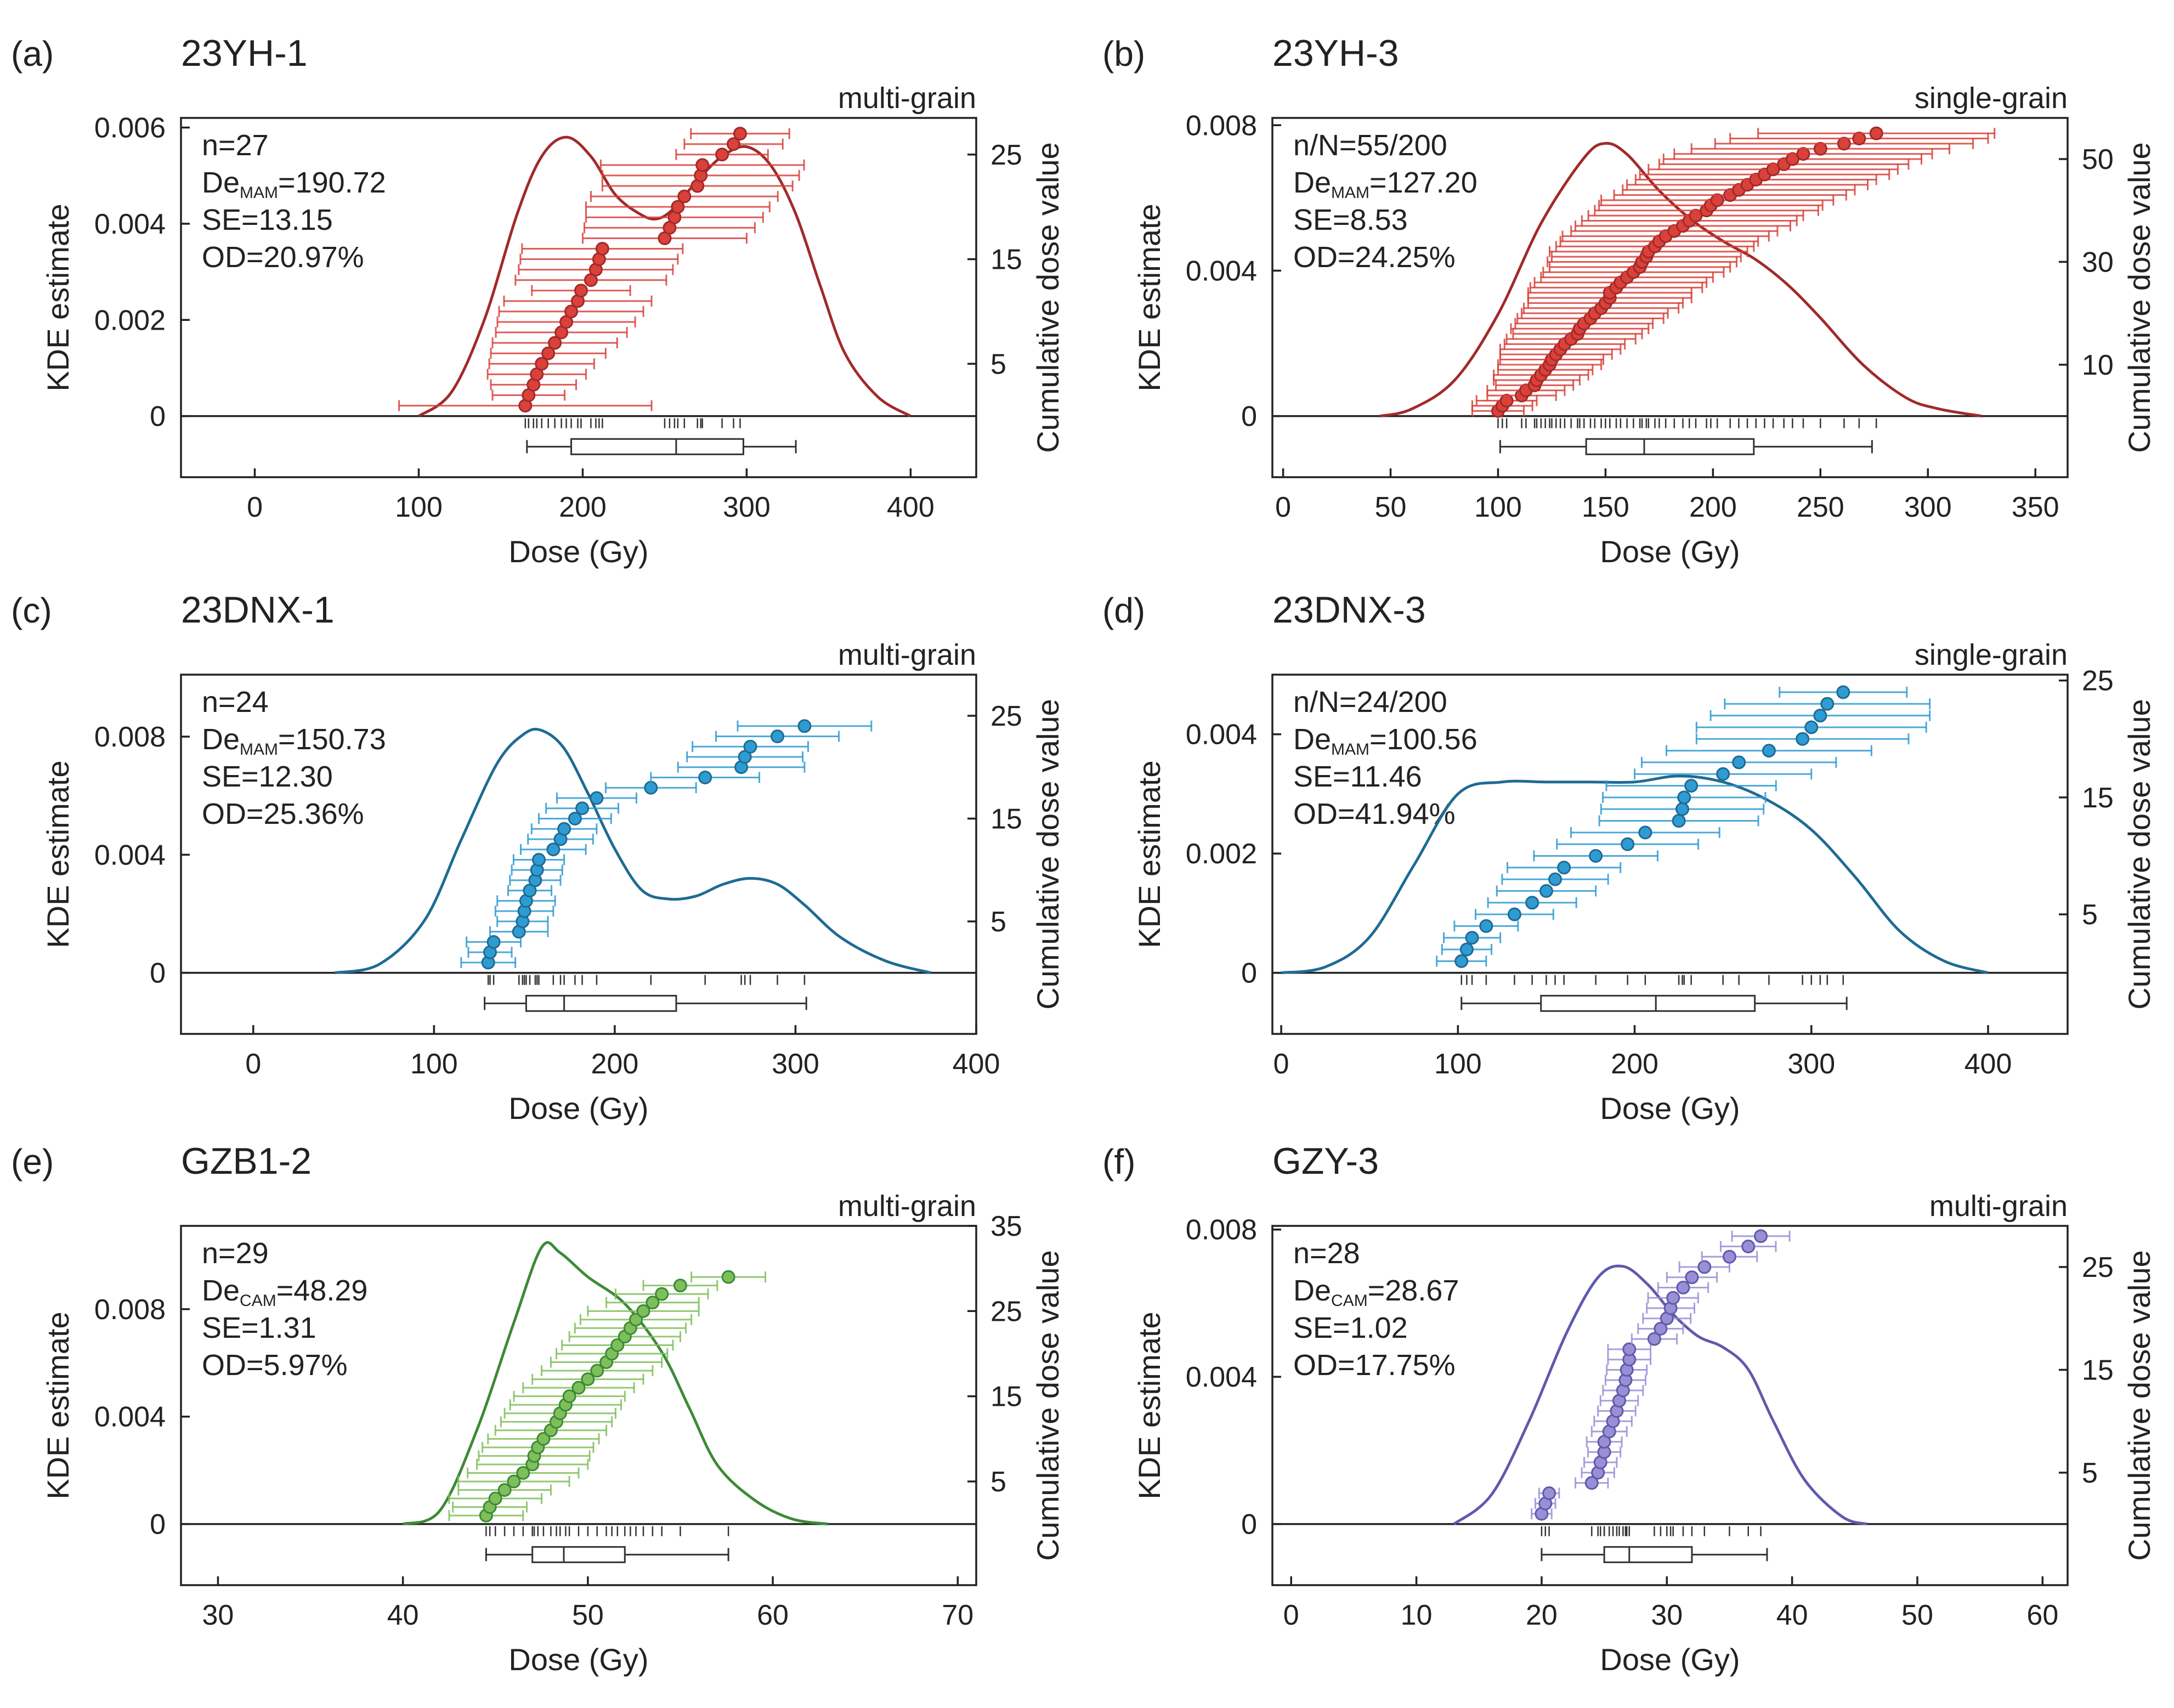  I want to click on stat-2: SE=1.31, so click(259, 1327).